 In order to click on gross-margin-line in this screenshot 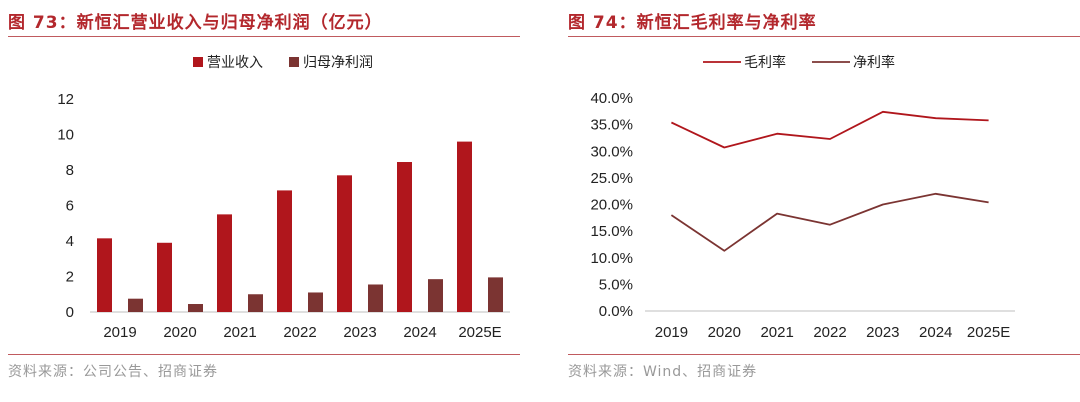, I will do `click(830, 129)`.